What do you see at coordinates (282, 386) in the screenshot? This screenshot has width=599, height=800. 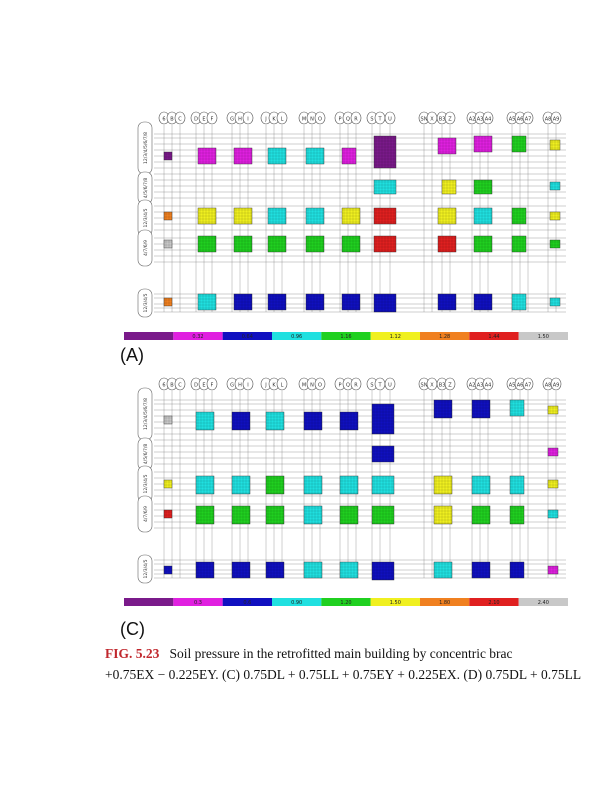 I see `column-label: L` at bounding box center [282, 386].